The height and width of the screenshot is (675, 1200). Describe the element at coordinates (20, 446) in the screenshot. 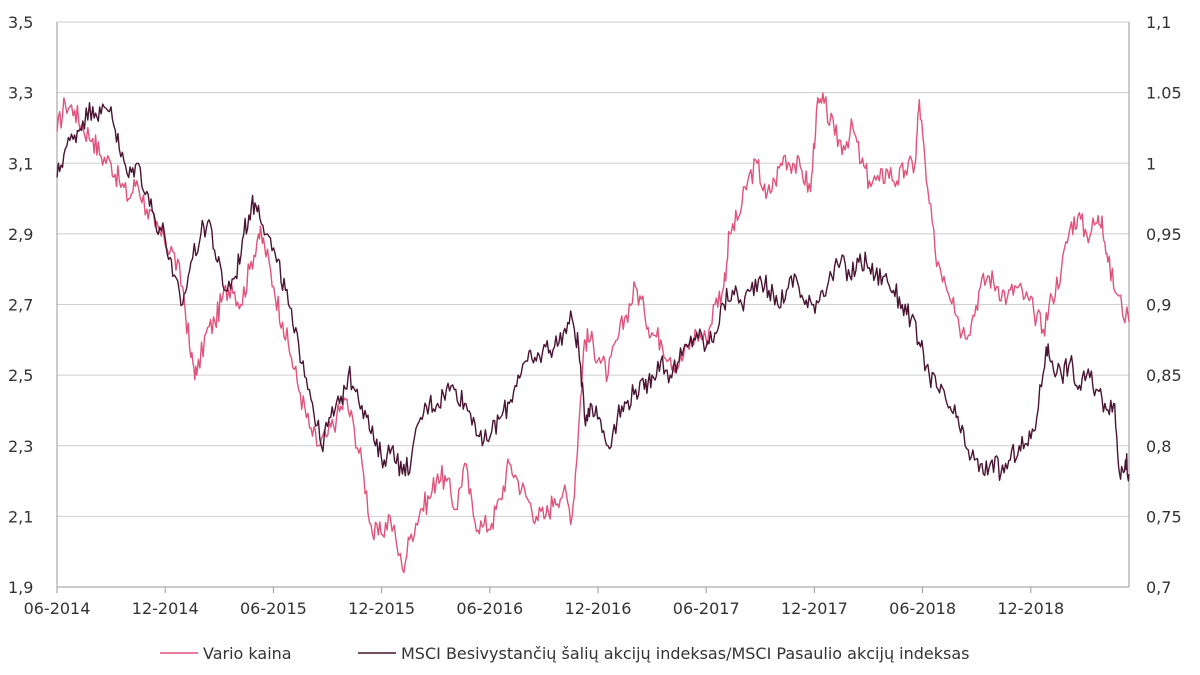

I see `y-left-tick-label: 2,3` at that location.